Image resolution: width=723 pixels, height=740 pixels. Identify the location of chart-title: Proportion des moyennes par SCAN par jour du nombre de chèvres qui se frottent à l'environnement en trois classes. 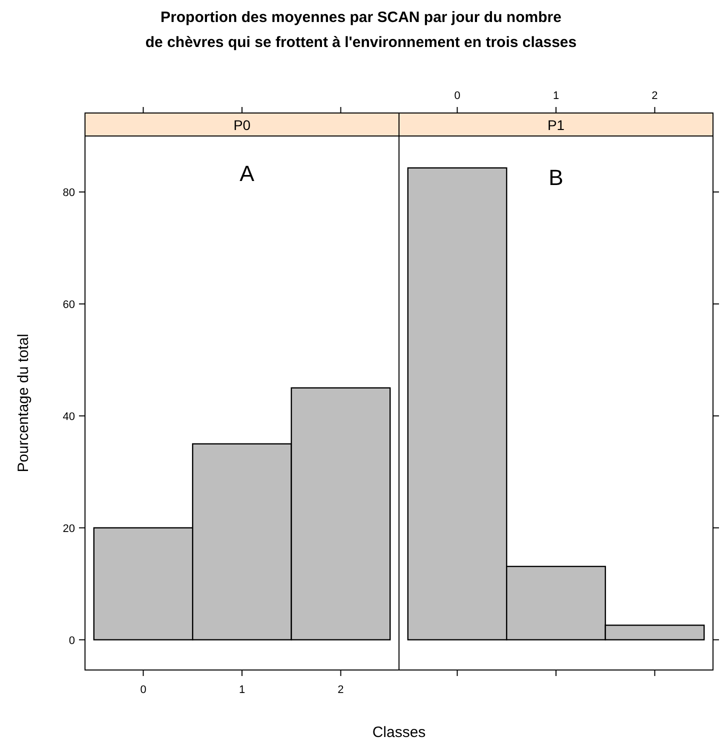
(361, 30).